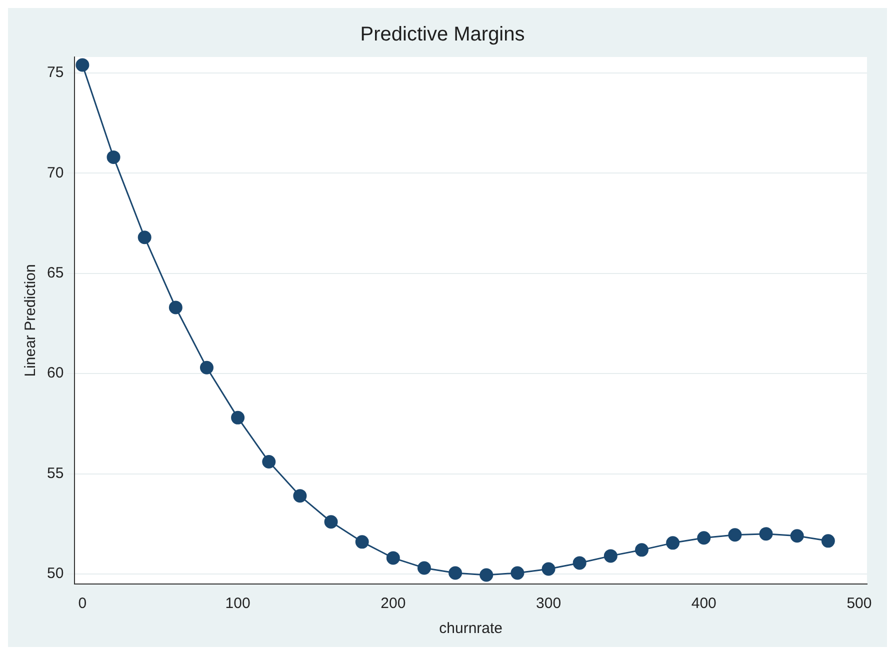  I want to click on x-tick-label: 400, so click(703, 603).